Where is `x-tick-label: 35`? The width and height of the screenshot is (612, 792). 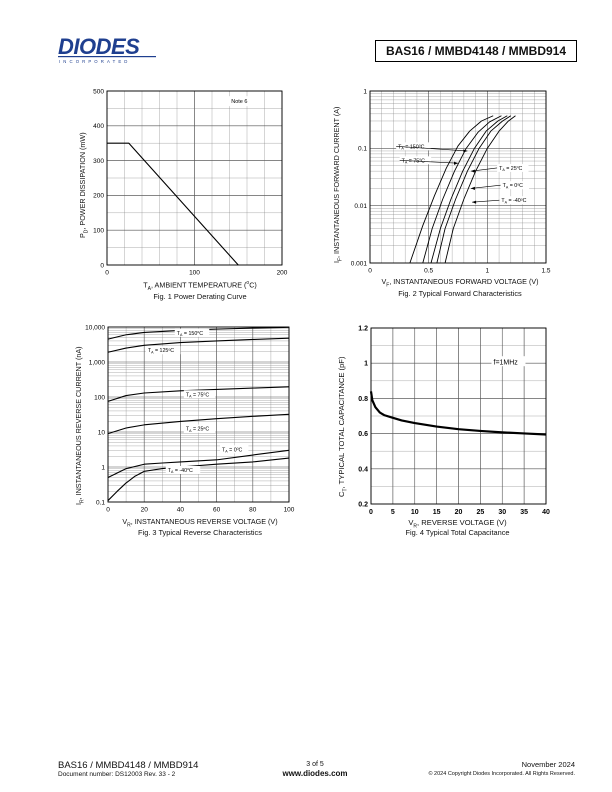
x-tick-label: 35 is located at coordinates (524, 512).